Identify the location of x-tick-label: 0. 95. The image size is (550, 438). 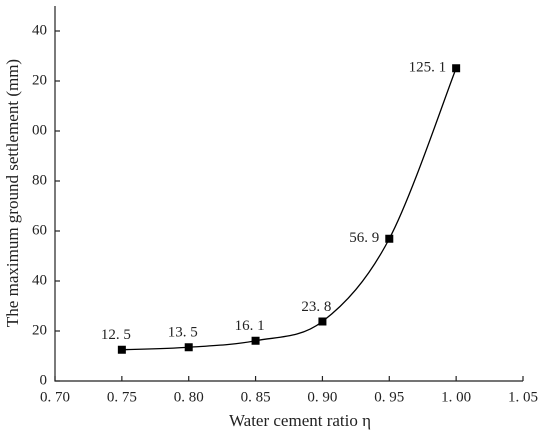
(389, 397).